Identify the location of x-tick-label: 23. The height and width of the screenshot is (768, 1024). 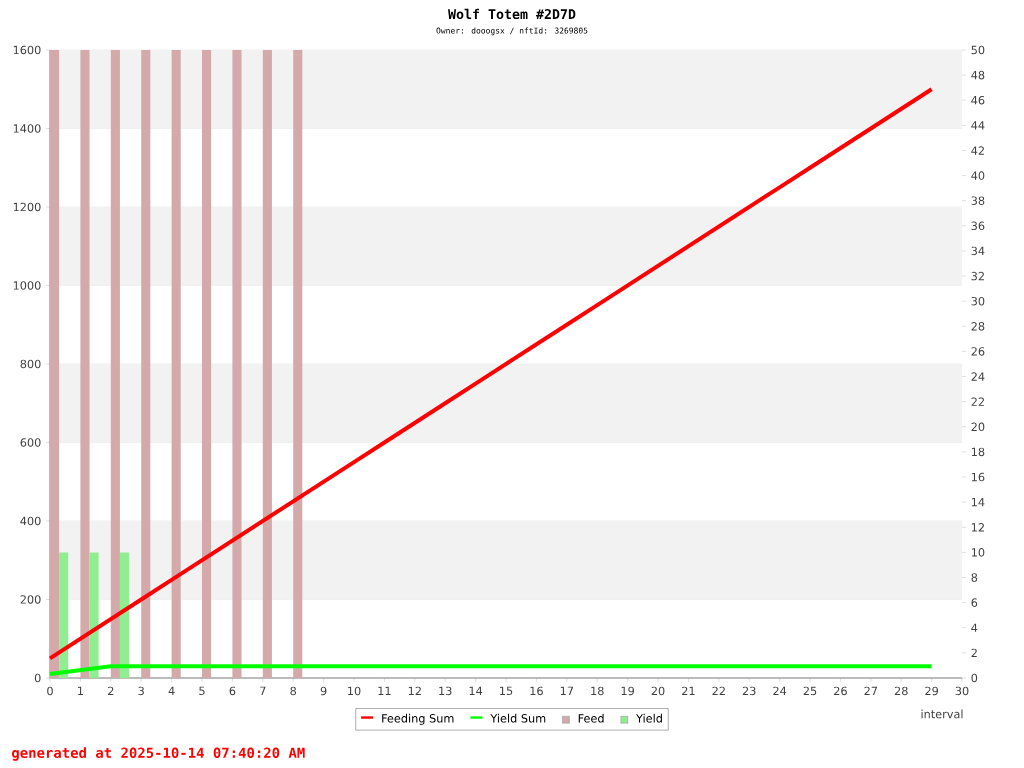
(749, 691).